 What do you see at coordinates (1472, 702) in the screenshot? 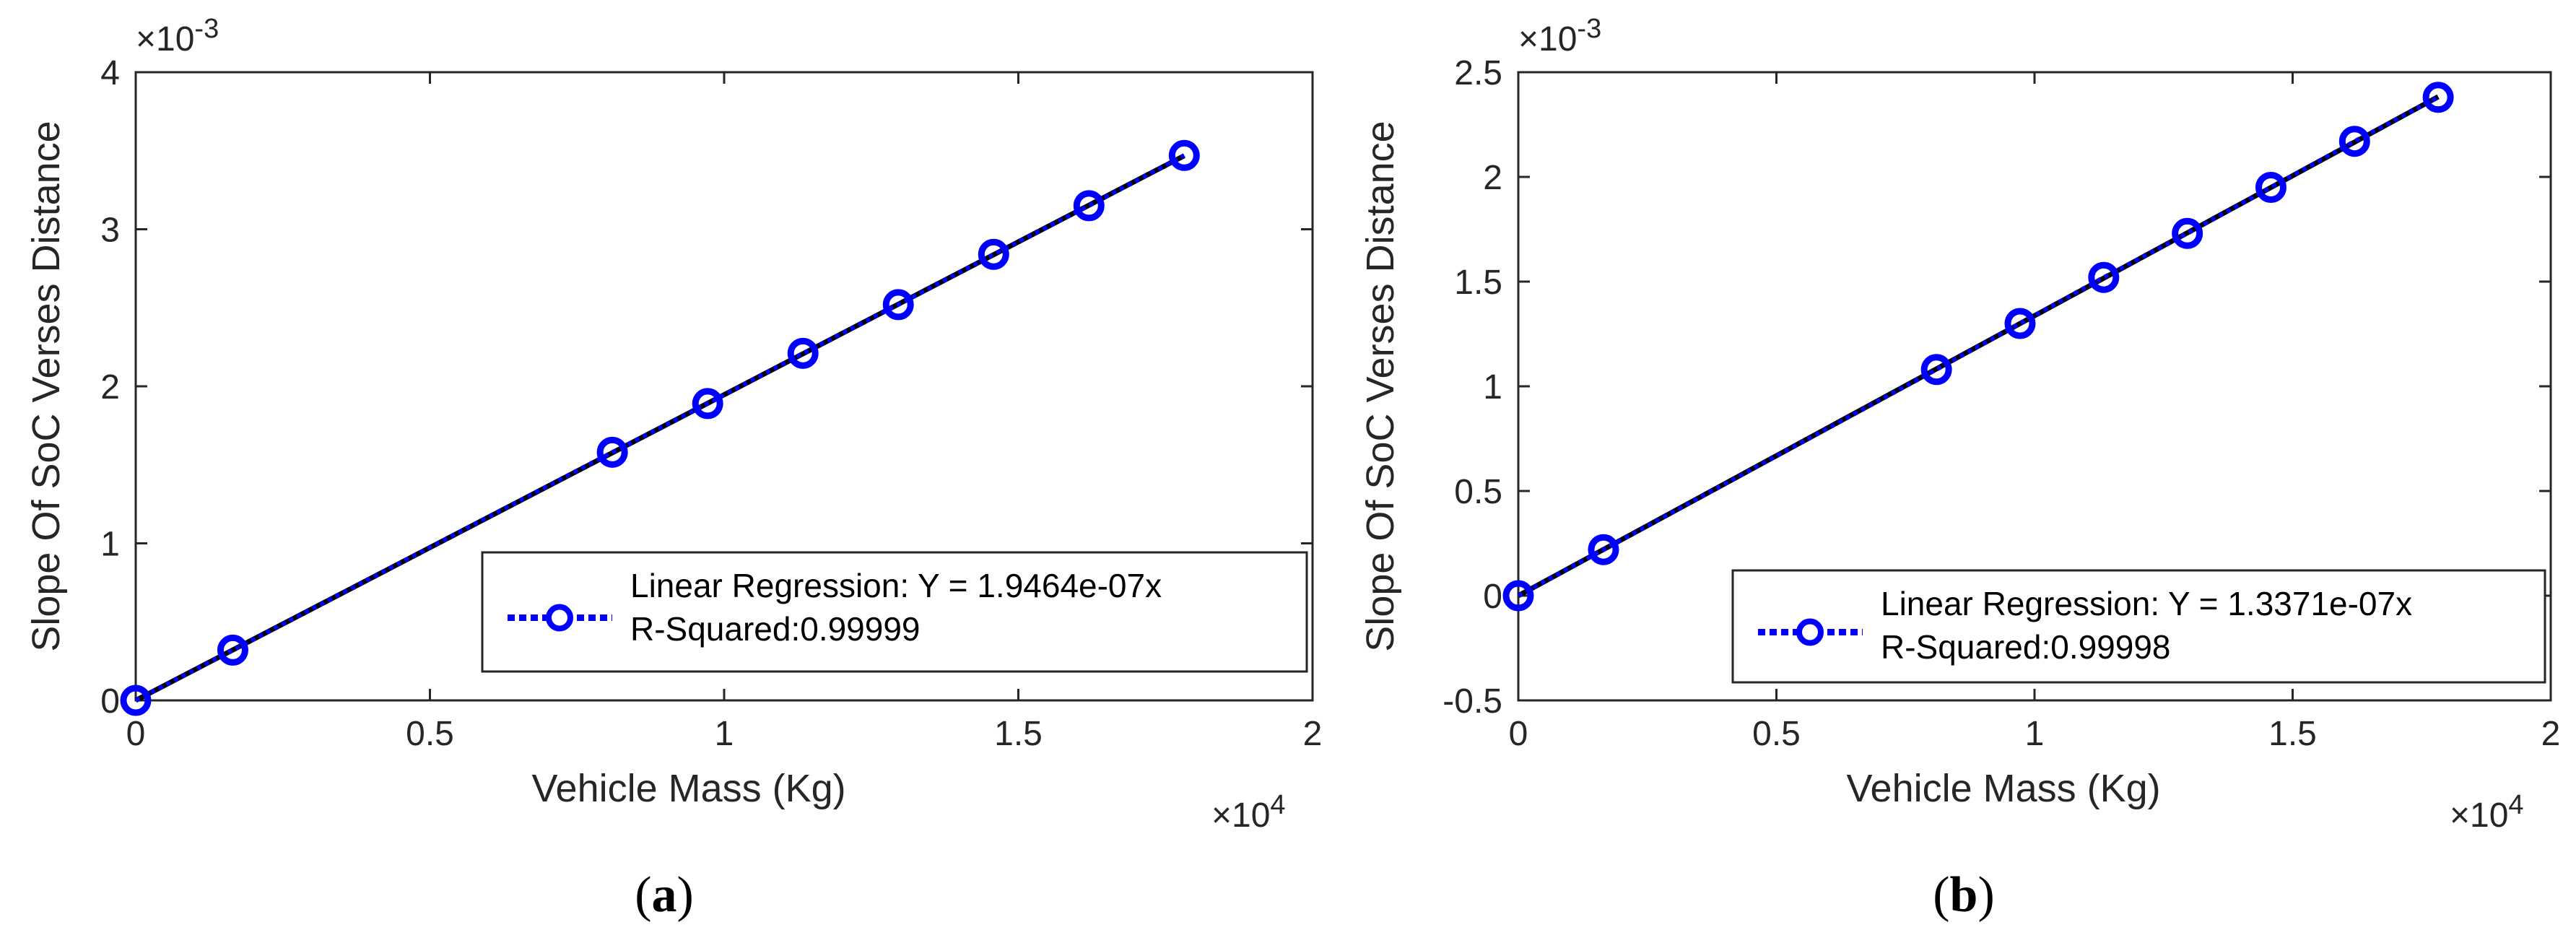
I see `y-tick-label: -0.5` at bounding box center [1472, 702].